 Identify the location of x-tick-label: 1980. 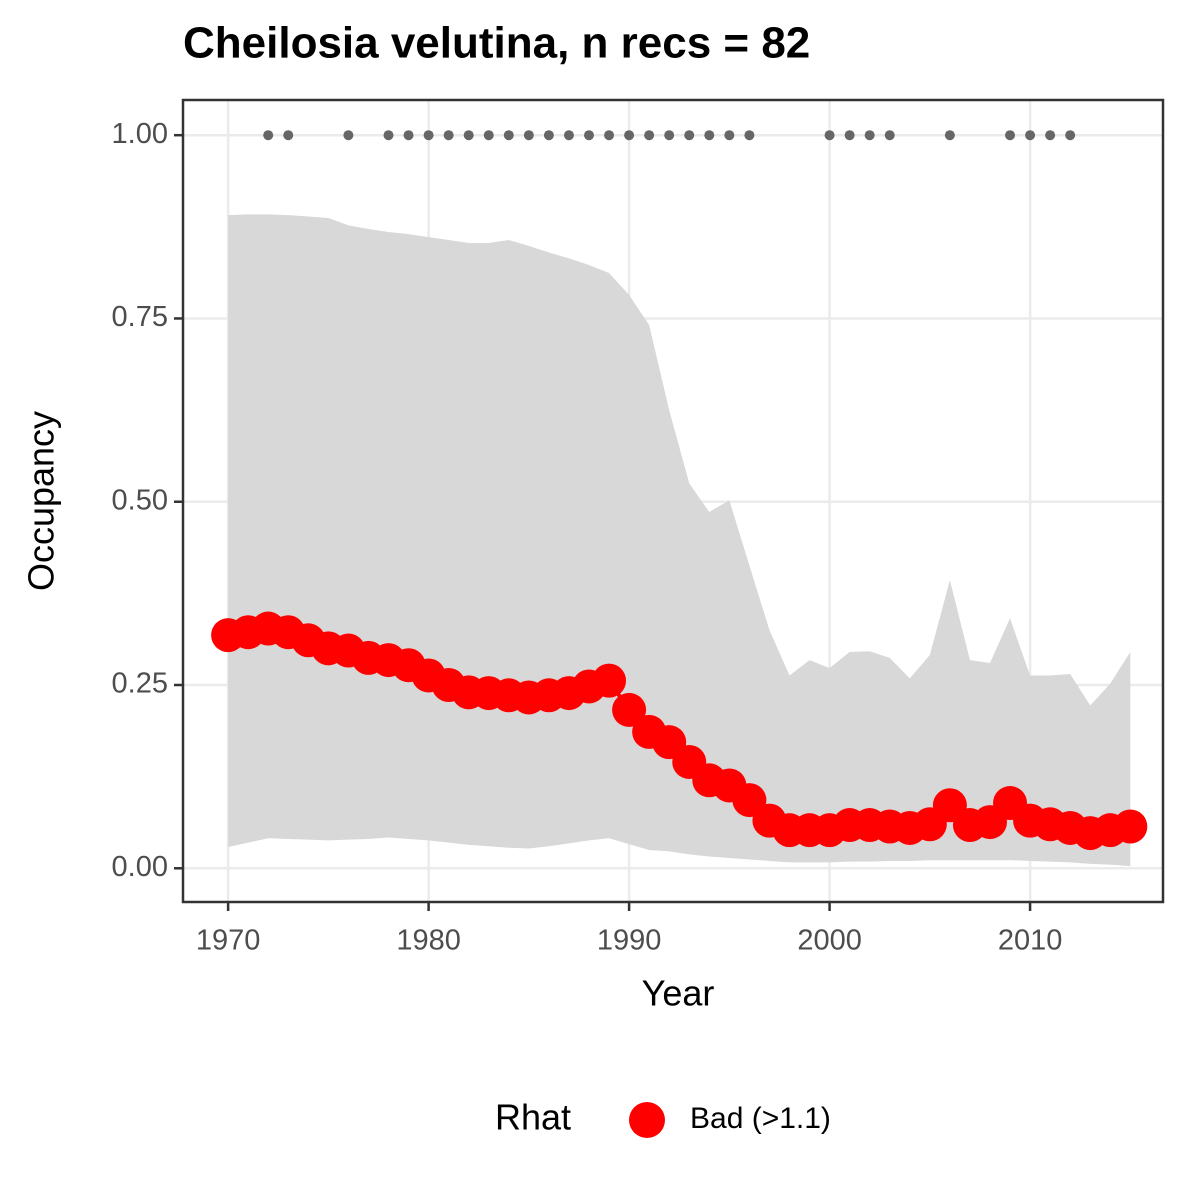
(428, 941).